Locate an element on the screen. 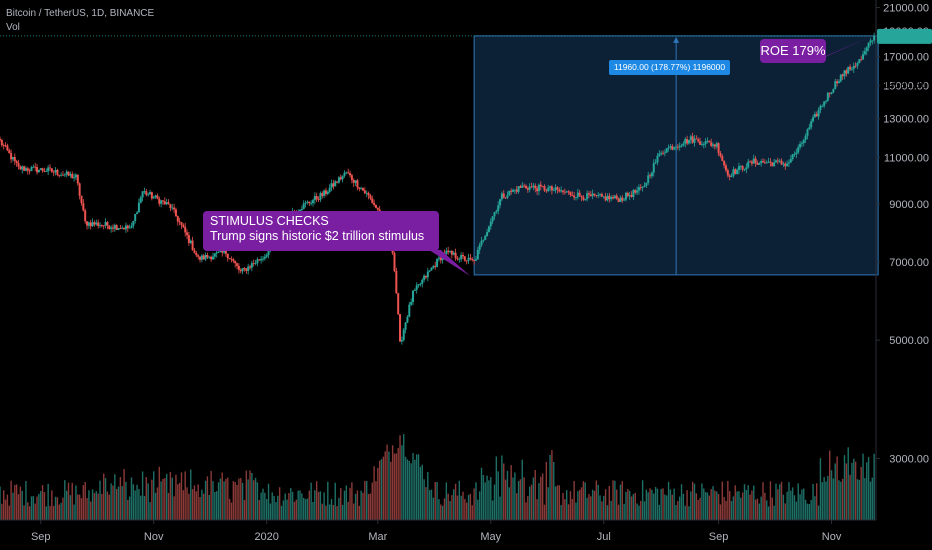  roe-callout: ROE 179% is located at coordinates (793, 50).